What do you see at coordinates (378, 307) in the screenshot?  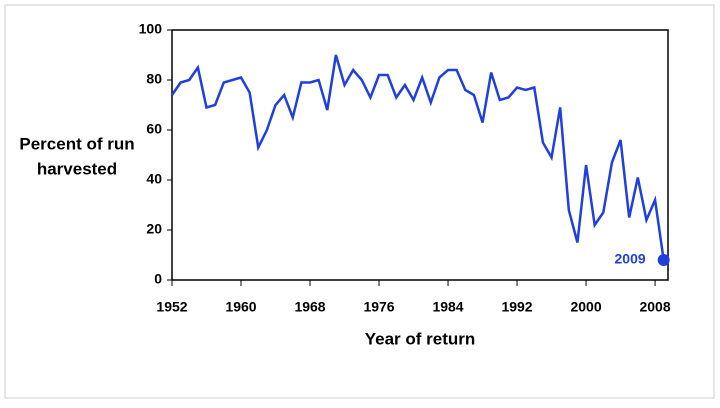 I see `x-tick-label: 1976` at bounding box center [378, 307].